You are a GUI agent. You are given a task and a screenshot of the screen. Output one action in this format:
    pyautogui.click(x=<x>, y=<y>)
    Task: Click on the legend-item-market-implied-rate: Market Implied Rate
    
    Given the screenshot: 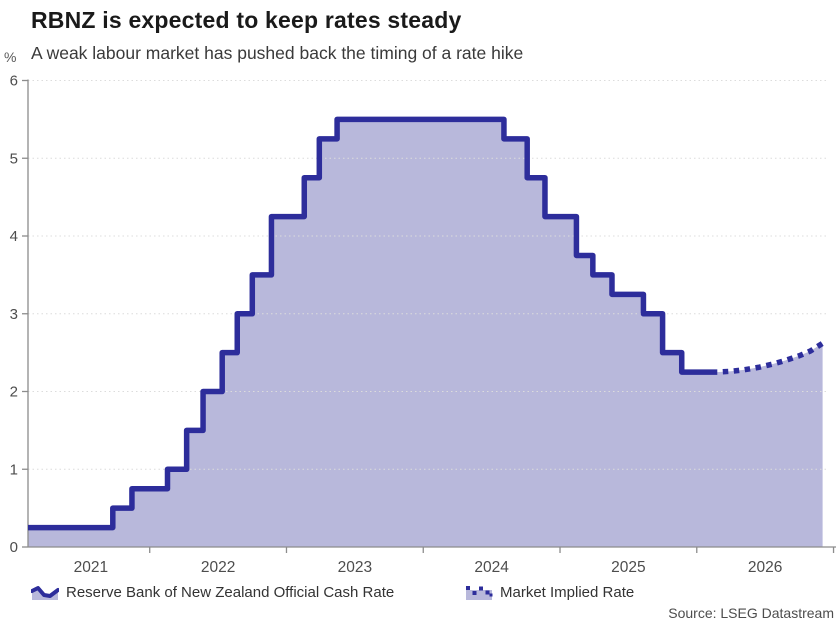 What is the action you would take?
    pyautogui.click(x=549, y=592)
    